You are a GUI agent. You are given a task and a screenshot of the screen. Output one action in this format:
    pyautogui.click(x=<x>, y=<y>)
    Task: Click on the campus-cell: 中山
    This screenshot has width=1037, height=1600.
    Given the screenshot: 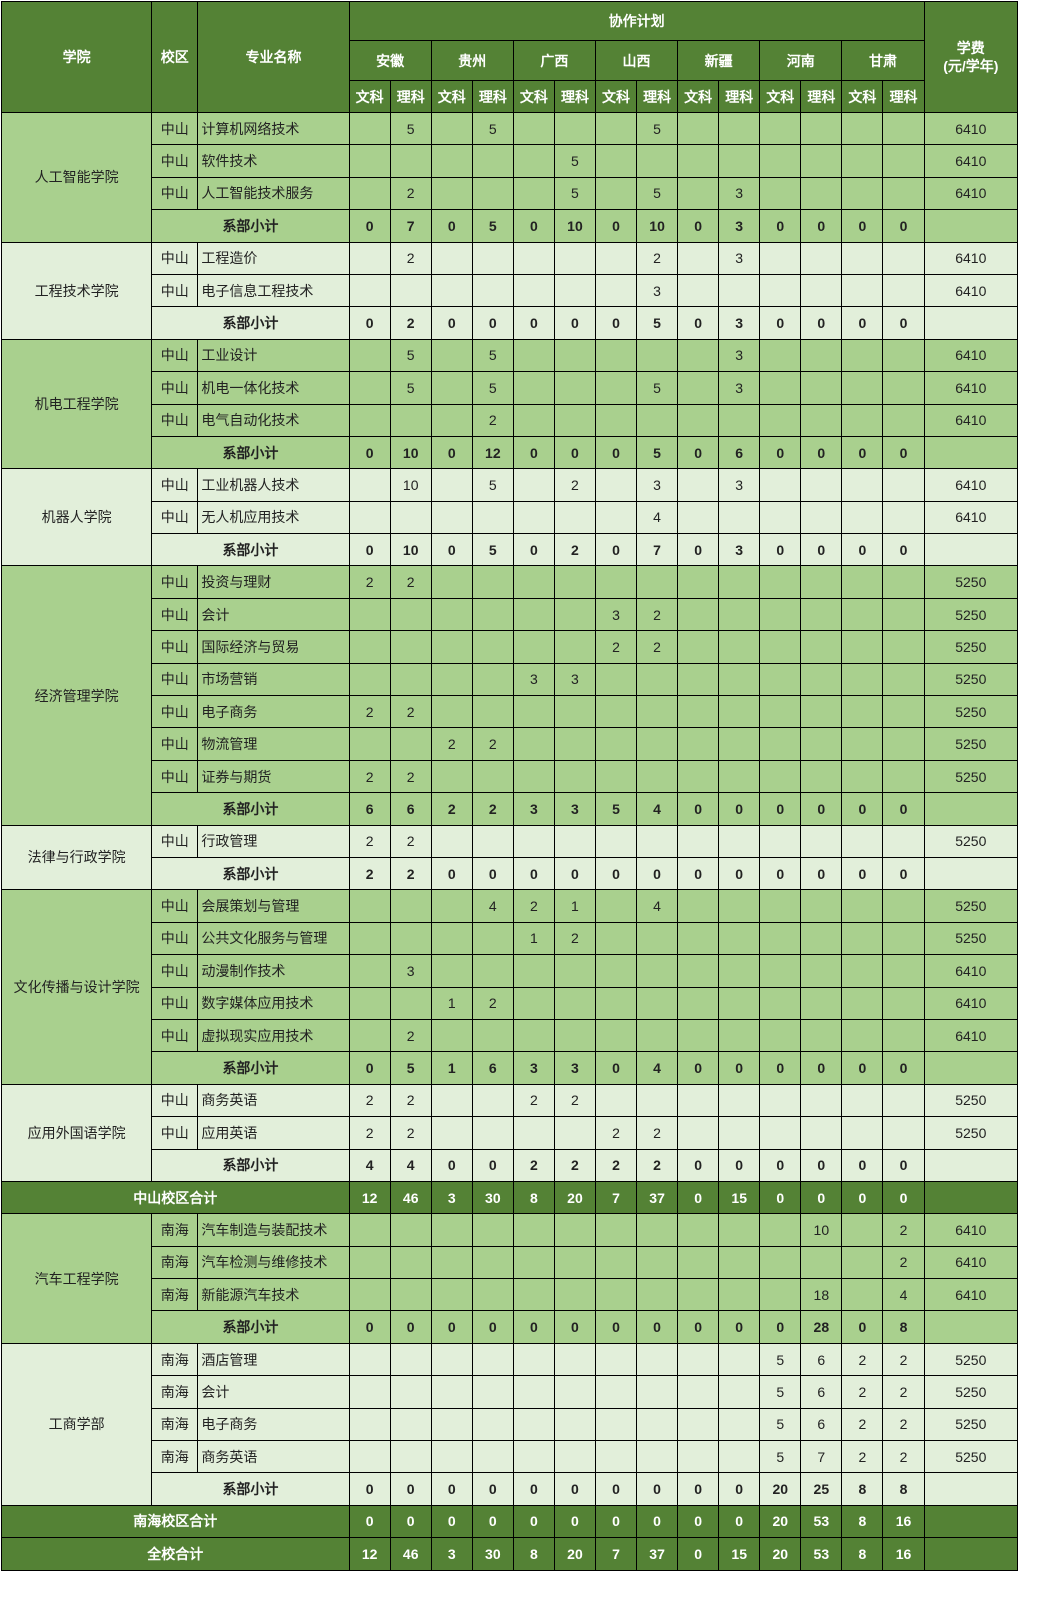 What is the action you would take?
    pyautogui.click(x=175, y=161)
    